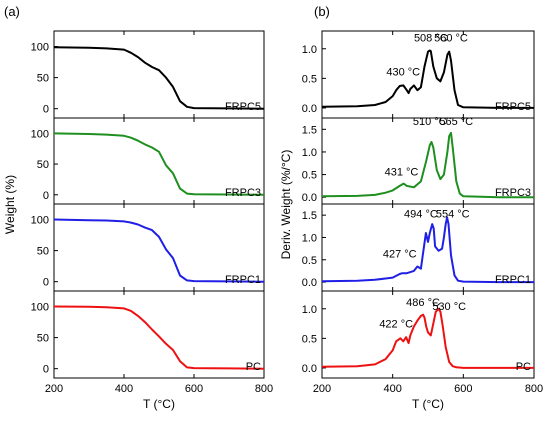 The height and width of the screenshot is (426, 550). I want to click on peak-annotation: 486 °C, so click(423, 303).